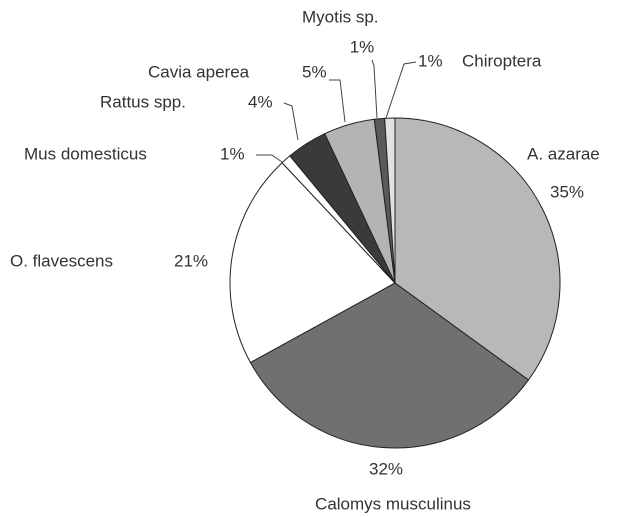  What do you see at coordinates (191, 260) in the screenshot?
I see `value-label: 21%` at bounding box center [191, 260].